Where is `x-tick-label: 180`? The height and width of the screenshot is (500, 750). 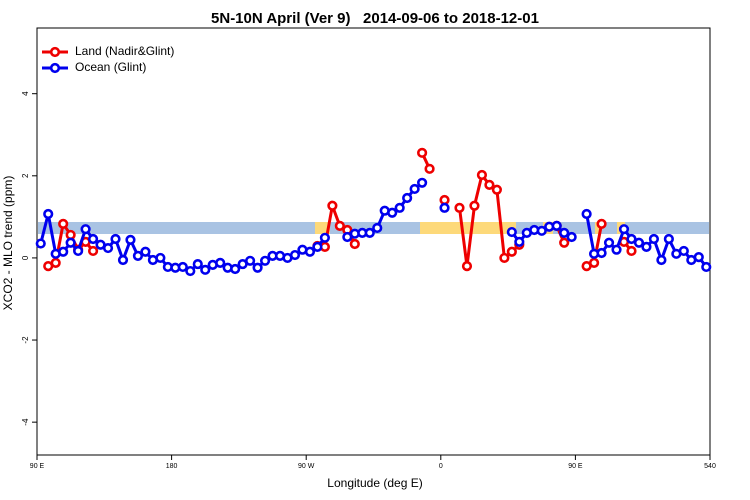 x-tick-label: 180 is located at coordinates (172, 466).